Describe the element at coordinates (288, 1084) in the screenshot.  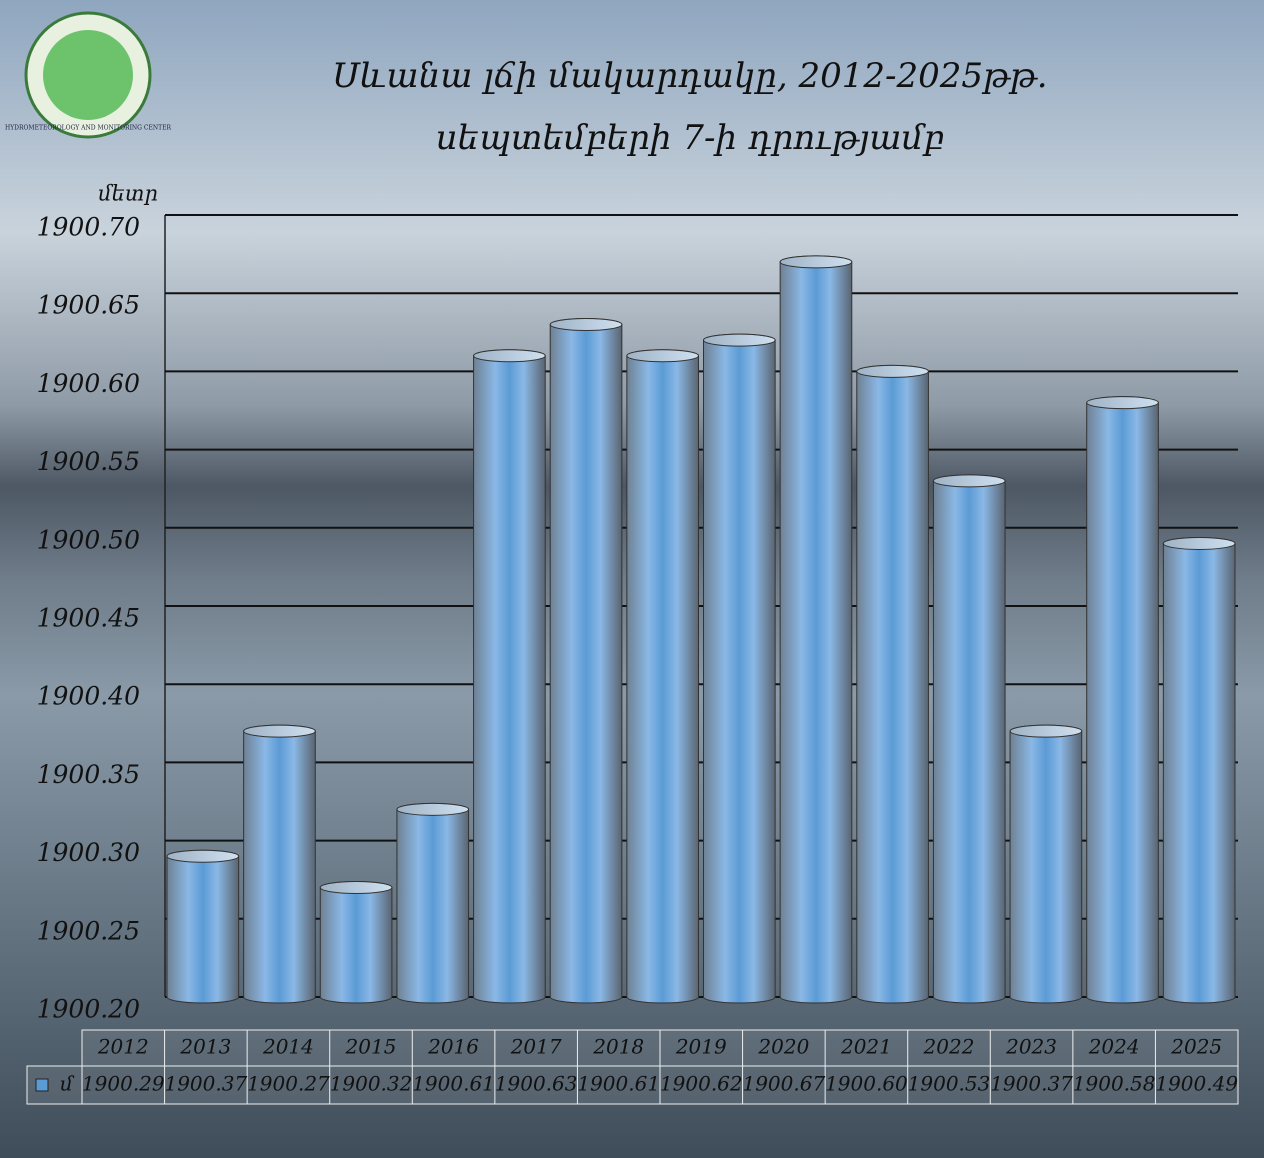
I see `value-label: 1900.27` at that location.